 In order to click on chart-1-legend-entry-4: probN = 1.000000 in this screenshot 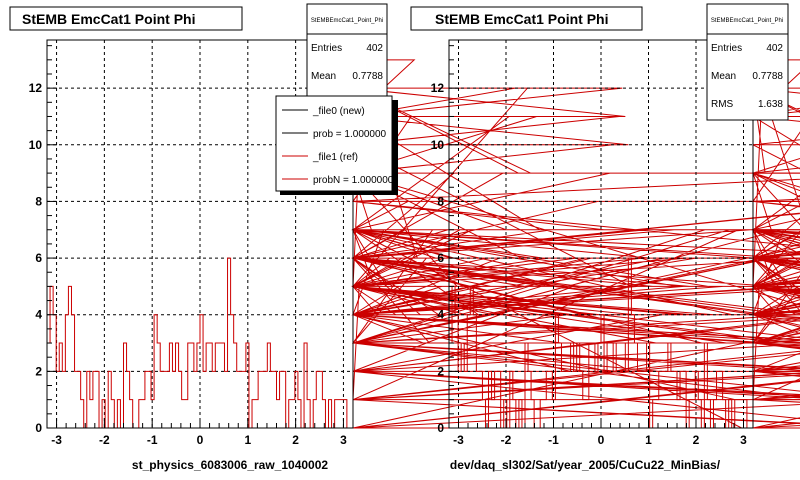, I will do `click(353, 180)`.